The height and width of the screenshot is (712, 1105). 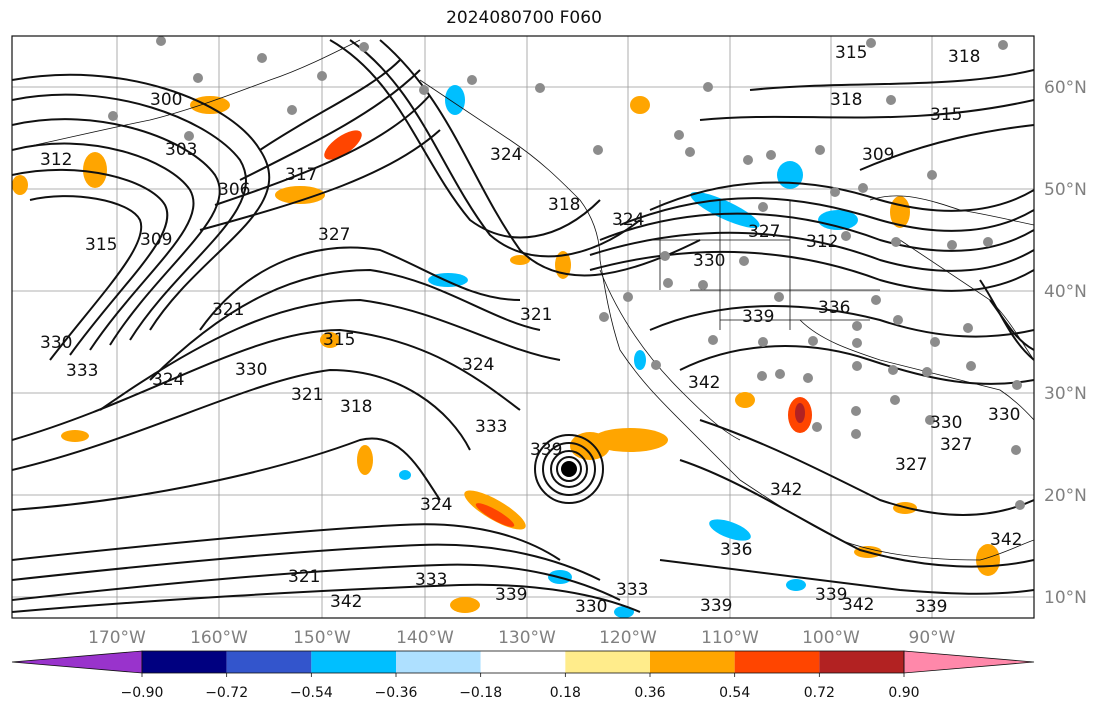 I want to click on longitude-label: 130°W, so click(x=527, y=638).